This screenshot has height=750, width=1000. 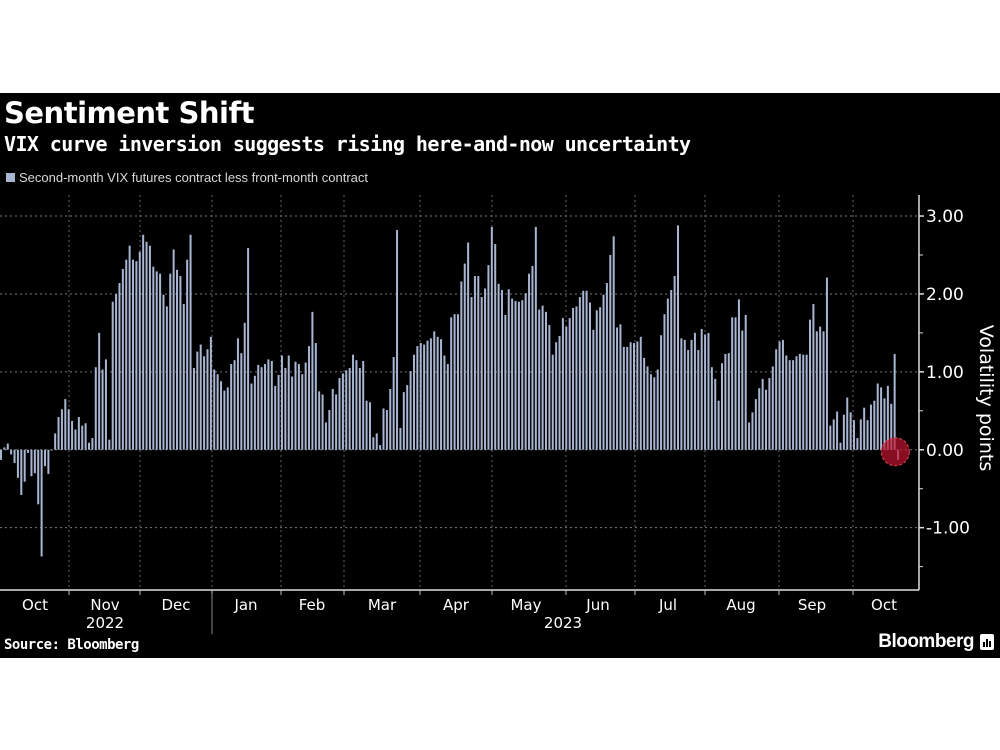 I want to click on x-month-label: Jun, so click(x=597, y=605).